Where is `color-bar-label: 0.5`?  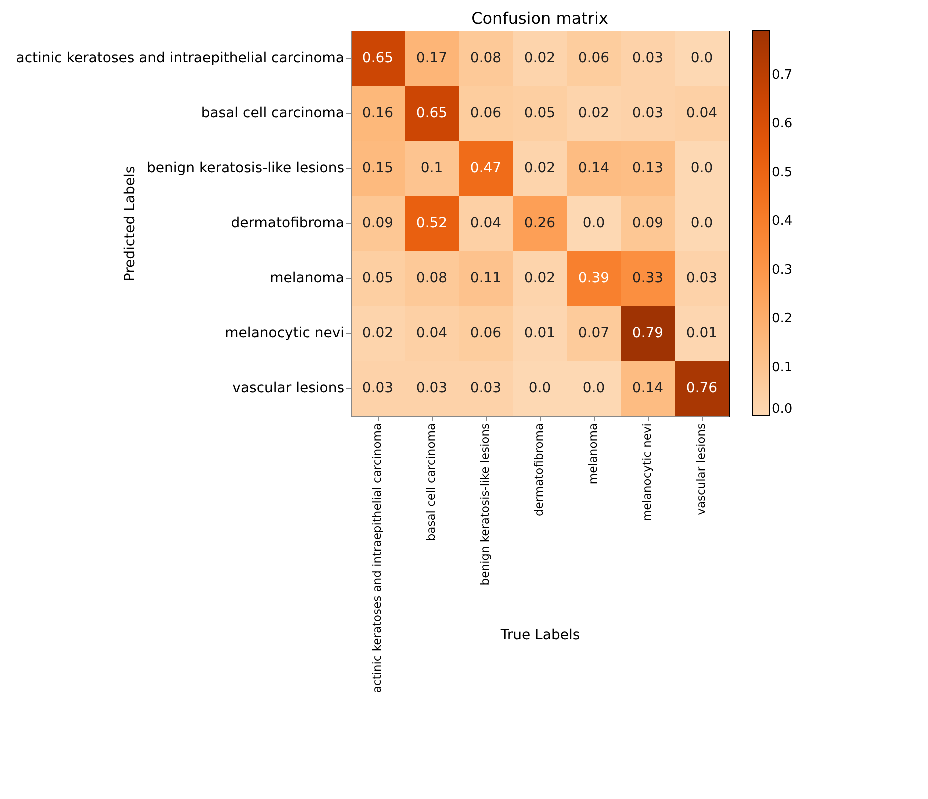
color-bar-label: 0.5 is located at coordinates (782, 172).